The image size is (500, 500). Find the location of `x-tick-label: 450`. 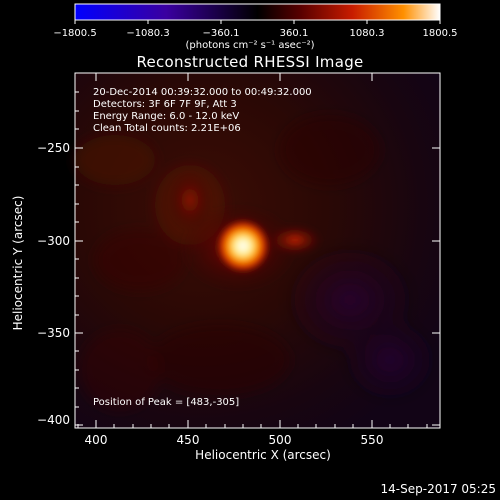

x-tick-label: 450 is located at coordinates (188, 440).